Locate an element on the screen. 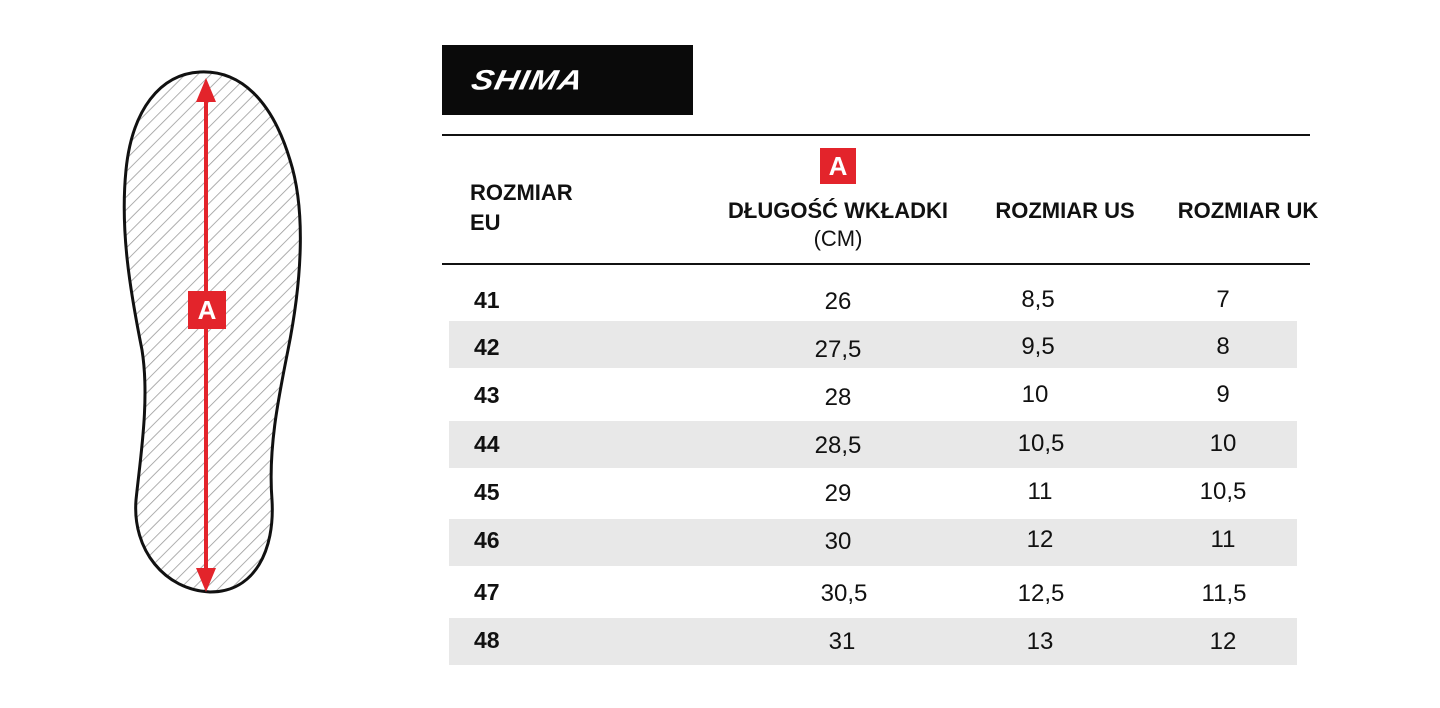 Image resolution: width=1440 pixels, height=708 pixels. cell-uk: 10 is located at coordinates (1223, 443).